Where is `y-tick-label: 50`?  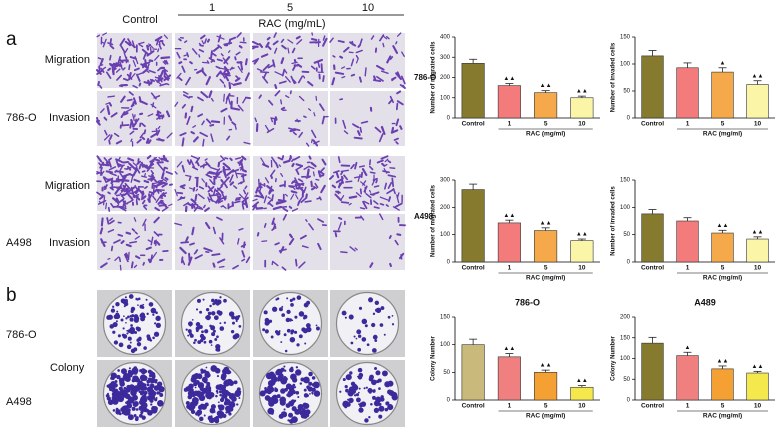
y-tick-label: 50 is located at coordinates (626, 92).